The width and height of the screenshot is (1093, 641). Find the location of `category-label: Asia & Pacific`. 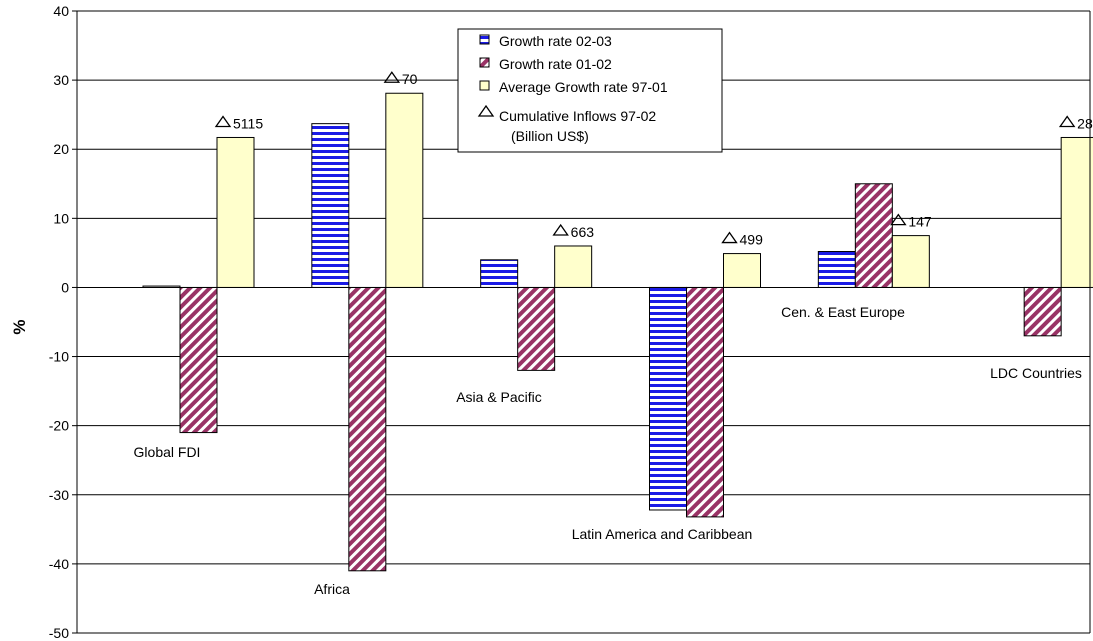

category-label: Asia & Pacific is located at coordinates (499, 397).